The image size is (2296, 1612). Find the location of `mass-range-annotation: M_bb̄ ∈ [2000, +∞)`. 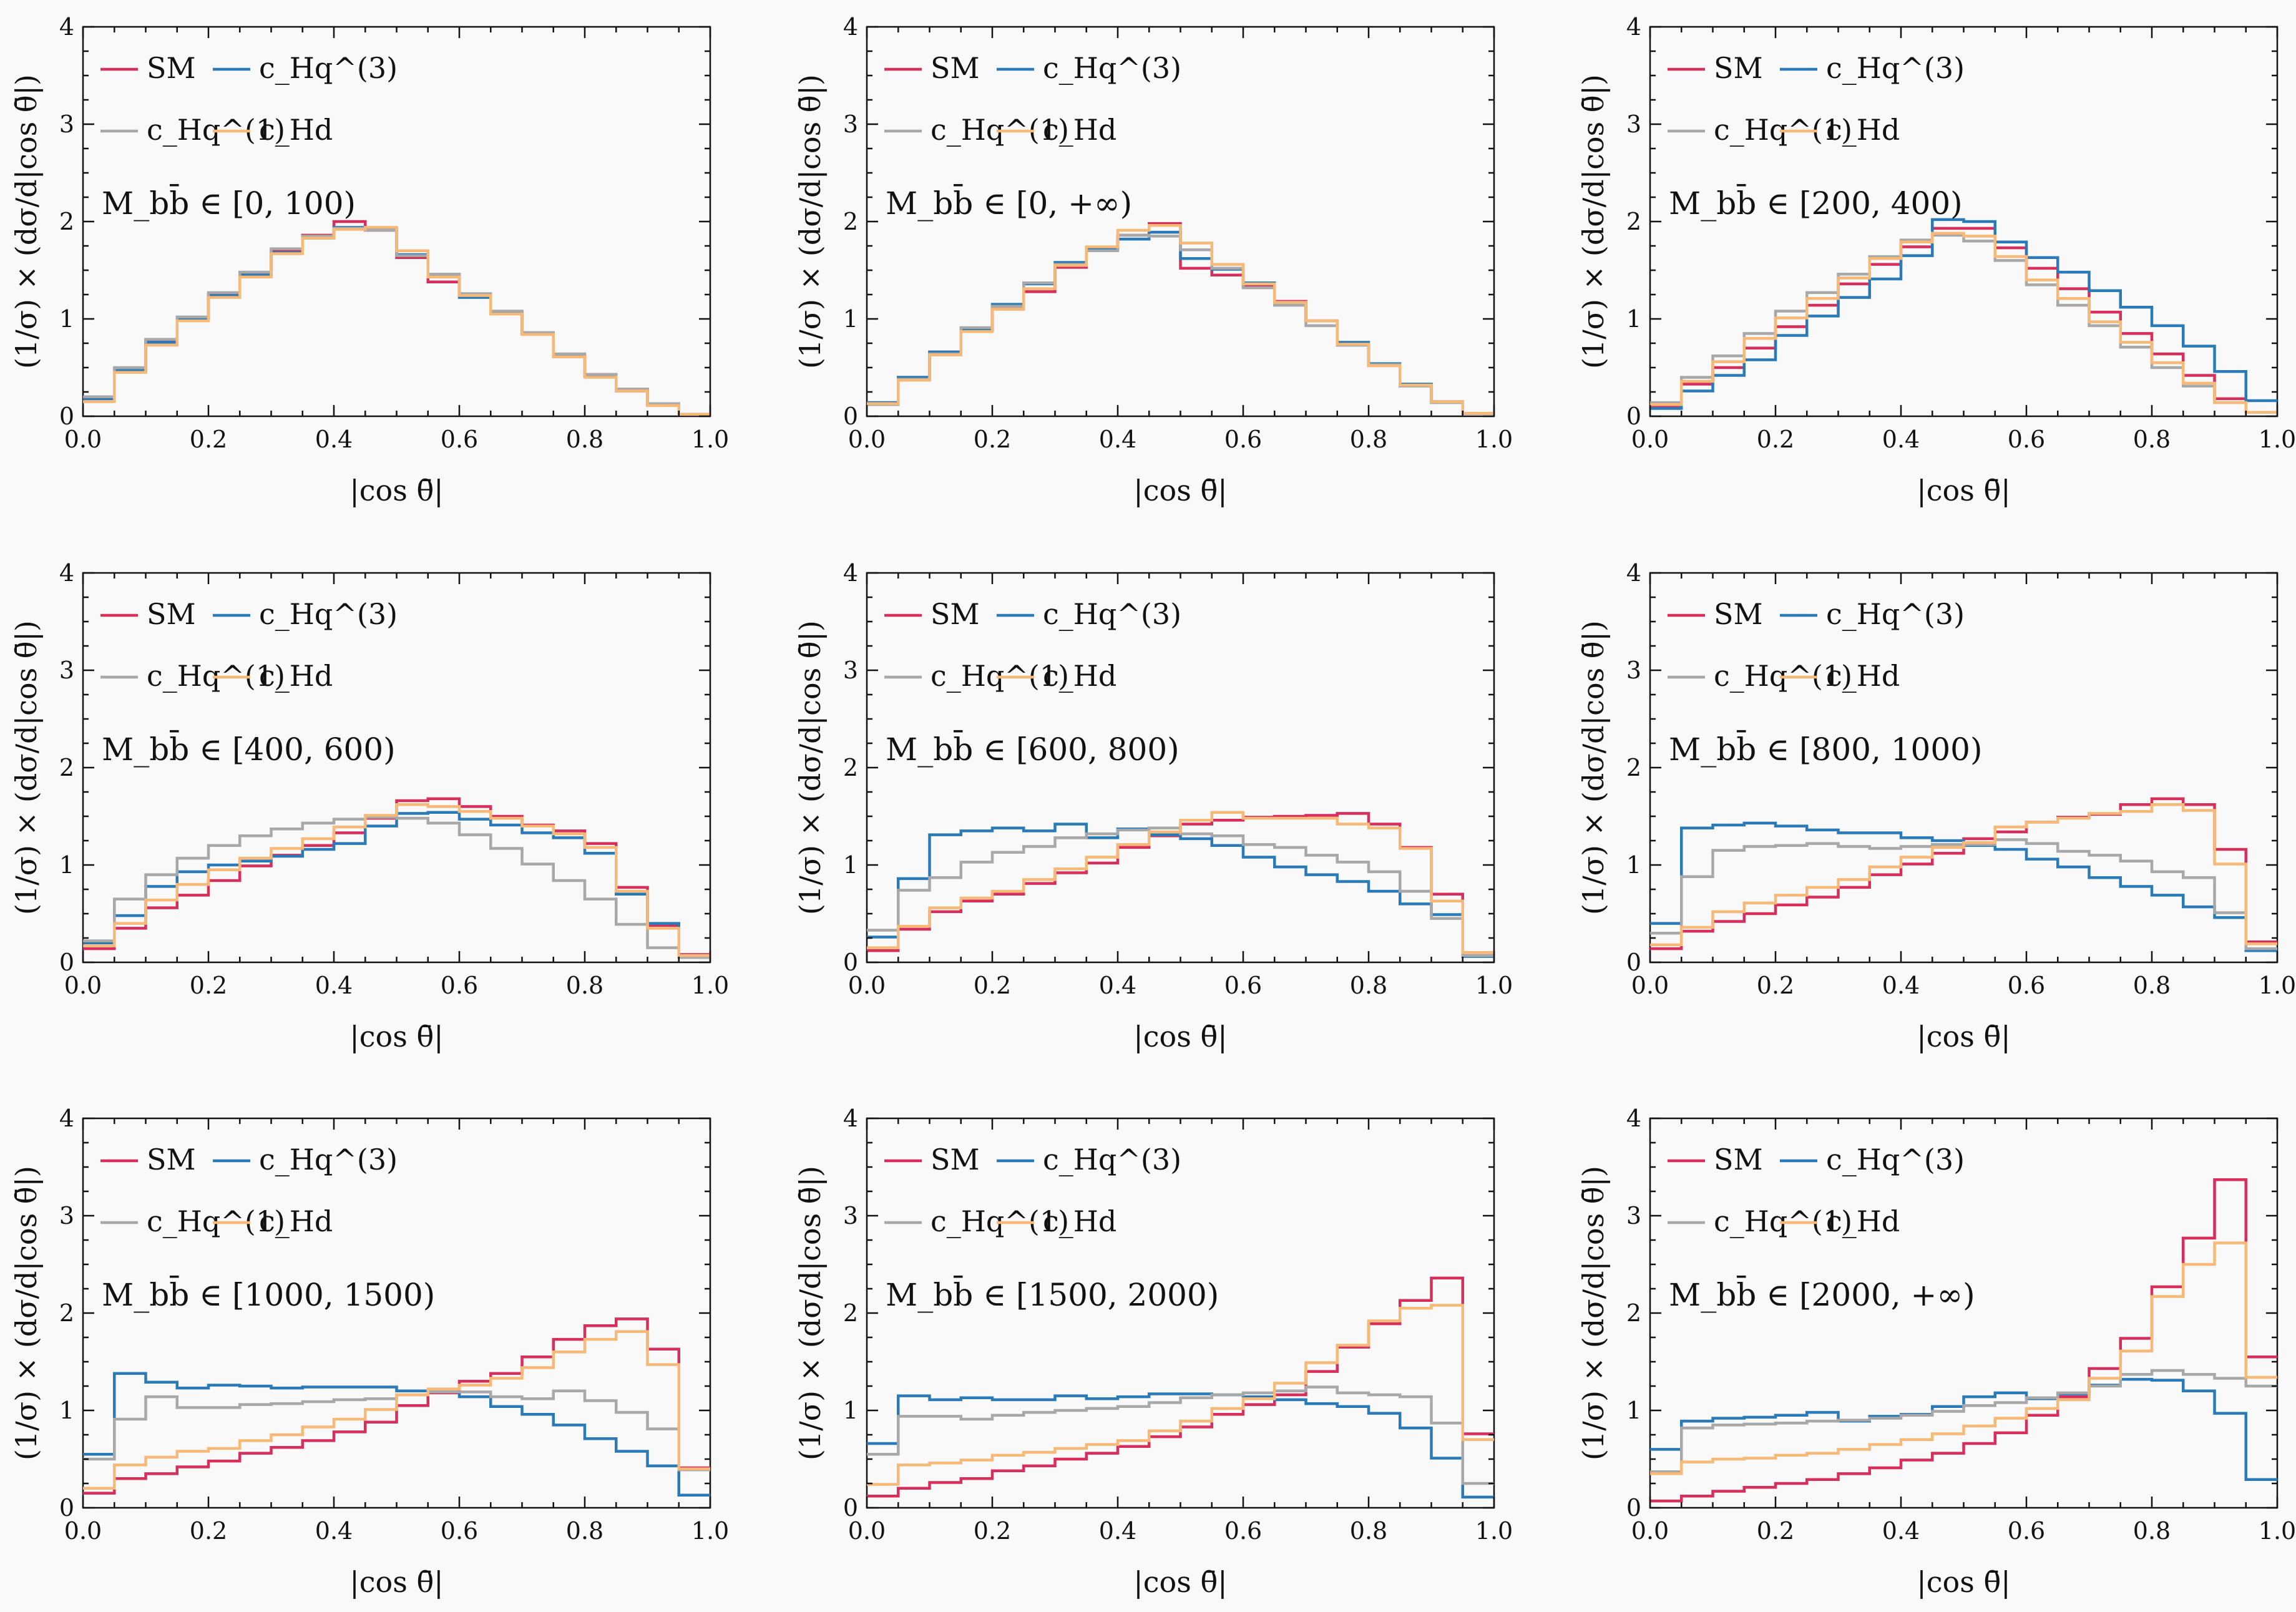

mass-range-annotation: M_bb̄ ∈ [2000, +∞) is located at coordinates (1822, 1294).